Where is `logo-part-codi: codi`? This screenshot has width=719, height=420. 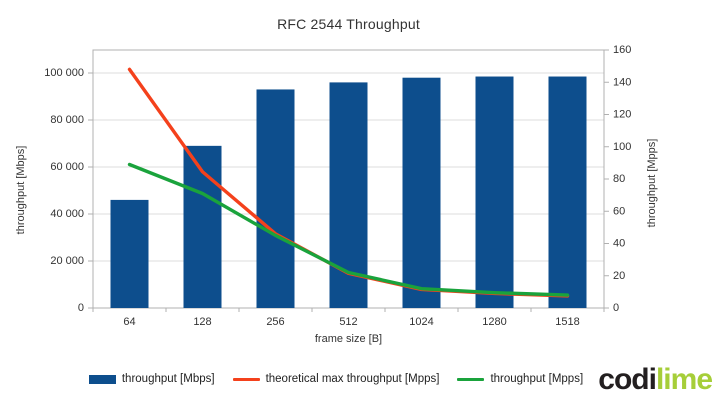
logo-part-codi: codi is located at coordinates (627, 379).